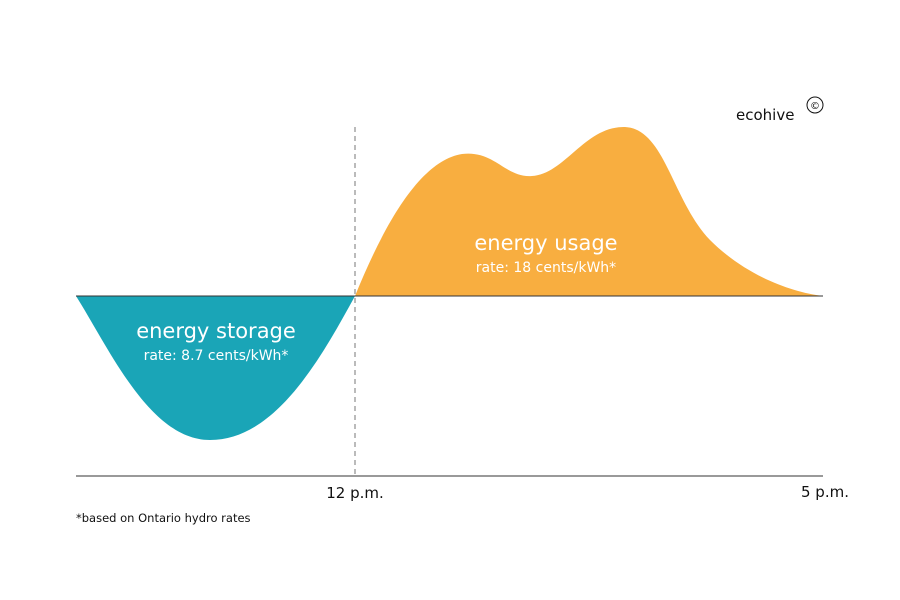 This screenshot has height=600, width=900. I want to click on footnote: *based on Ontario hydro rates, so click(163, 518).